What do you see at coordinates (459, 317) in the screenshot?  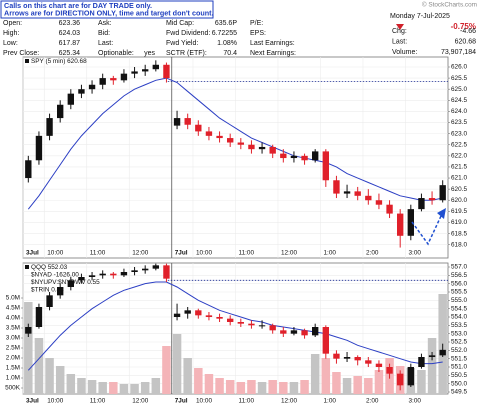 I see `y-tick-label: 554.0` at bounding box center [459, 317].